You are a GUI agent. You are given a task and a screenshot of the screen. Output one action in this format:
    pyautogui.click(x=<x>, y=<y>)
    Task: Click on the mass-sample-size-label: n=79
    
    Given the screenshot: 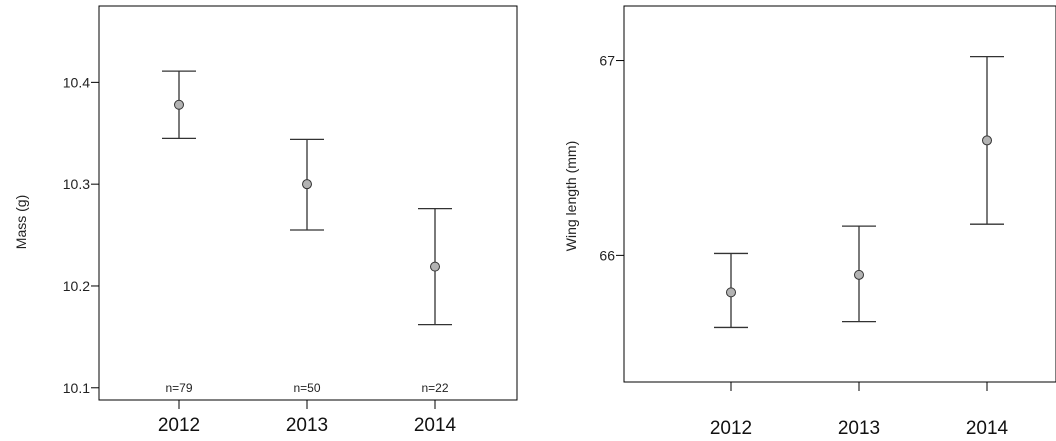 What is the action you would take?
    pyautogui.click(x=178, y=388)
    